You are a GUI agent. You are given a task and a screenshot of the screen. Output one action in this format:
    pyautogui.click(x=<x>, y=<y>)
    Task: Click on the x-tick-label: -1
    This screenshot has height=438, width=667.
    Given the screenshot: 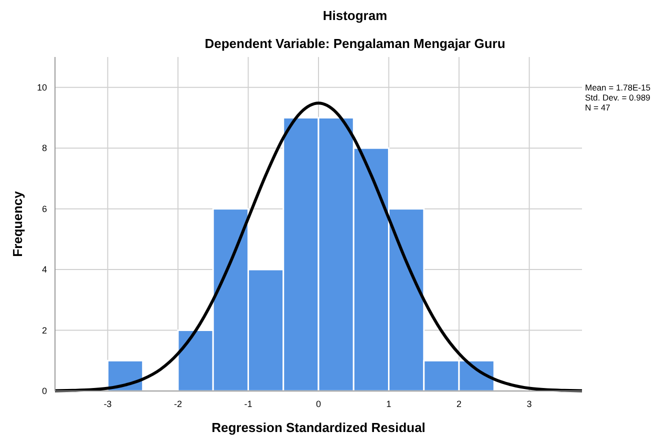 What is the action you would take?
    pyautogui.click(x=248, y=404)
    